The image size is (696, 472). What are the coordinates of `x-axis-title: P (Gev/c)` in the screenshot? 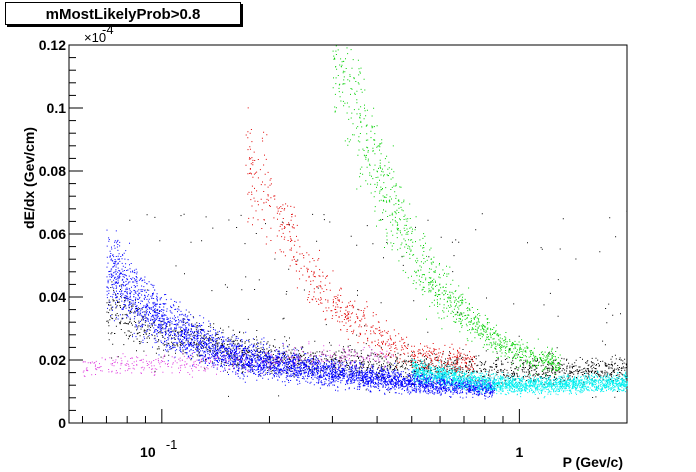 It's located at (593, 462).